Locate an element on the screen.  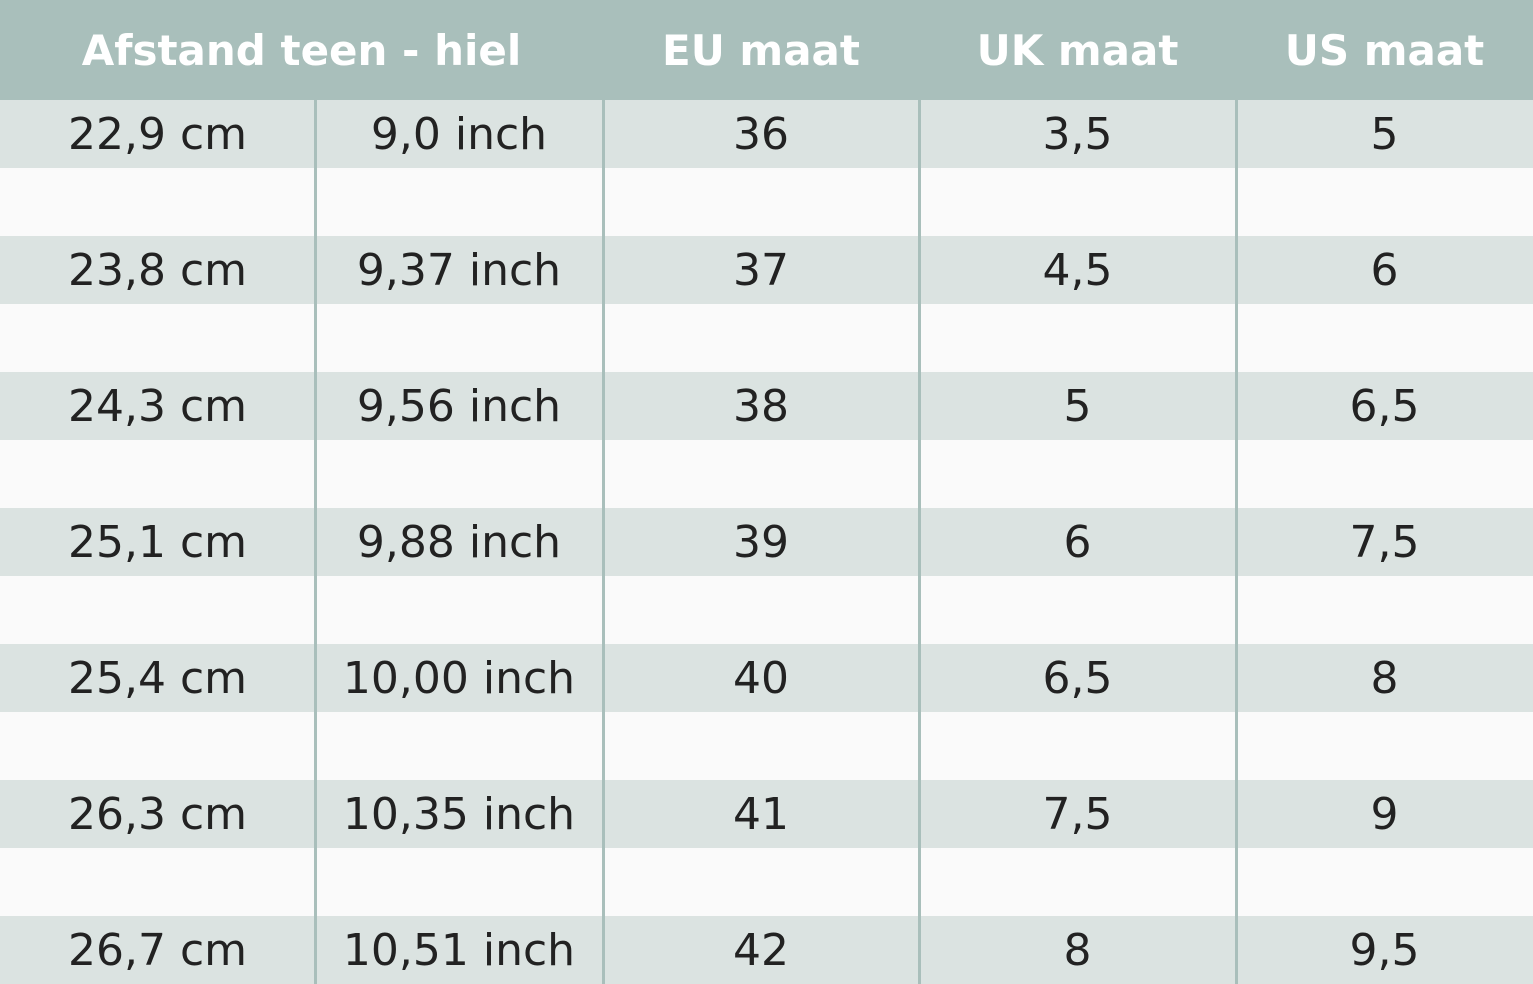
table-cell: 25,4 cm is located at coordinates (157, 678).